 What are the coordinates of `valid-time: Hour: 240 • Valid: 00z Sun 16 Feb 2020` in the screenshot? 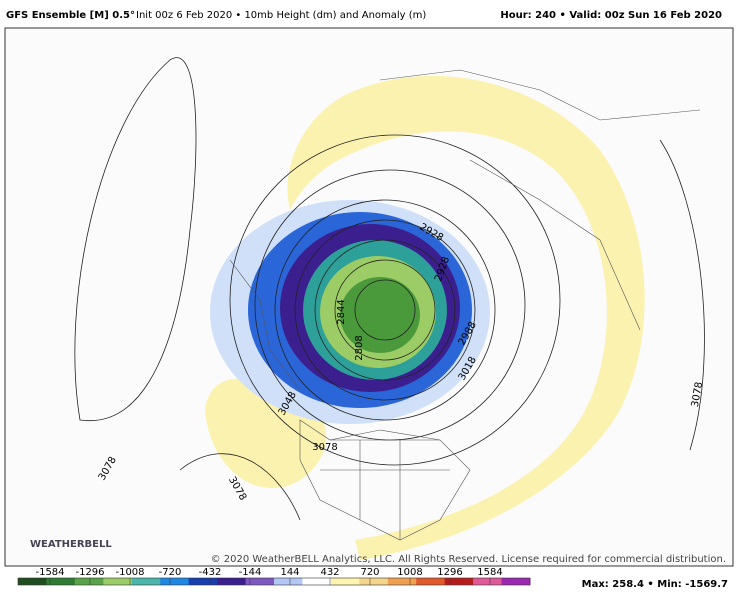 It's located at (611, 15).